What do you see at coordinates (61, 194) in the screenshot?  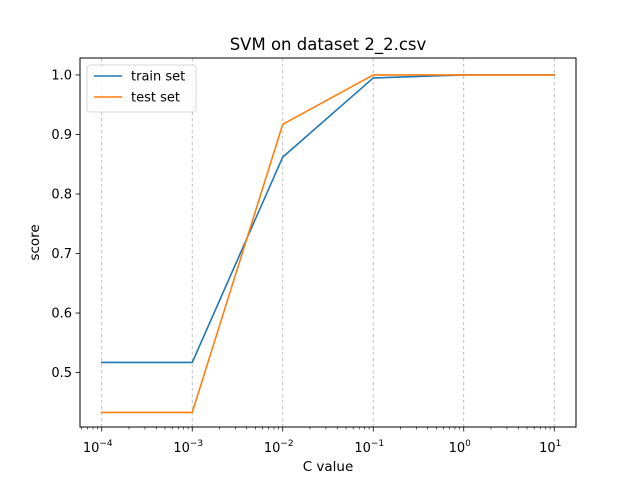 I see `y-tick-label: 0.8` at bounding box center [61, 194].